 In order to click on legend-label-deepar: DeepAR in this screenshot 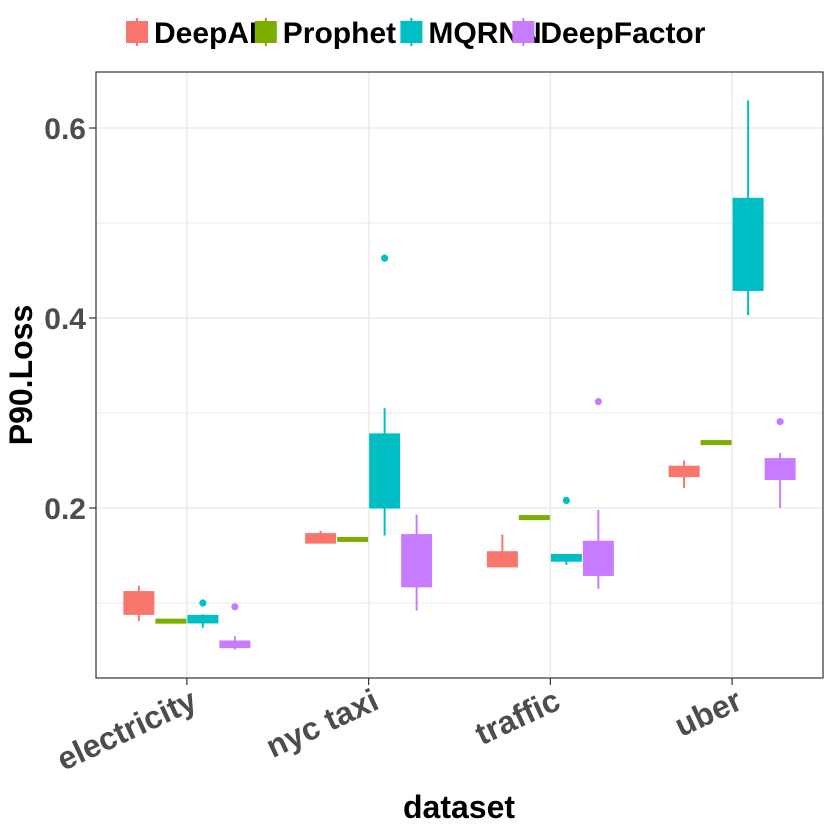, I will do `click(212, 33)`.